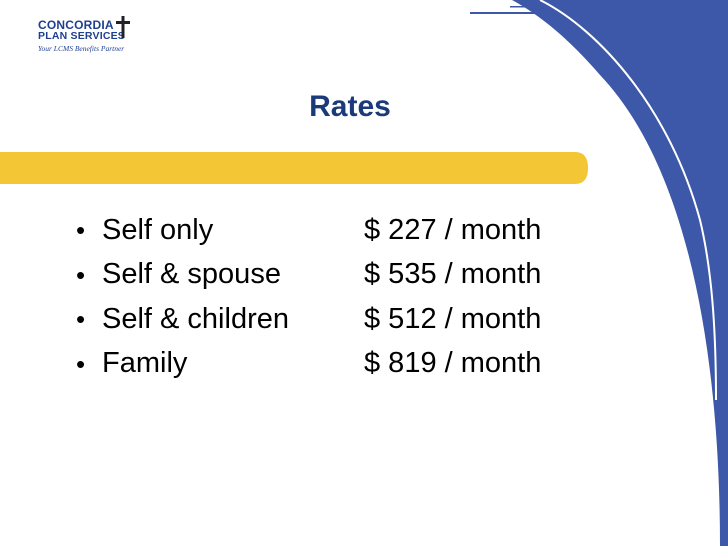  I want to click on logo-subname: PLAN SERVICES, so click(82, 36).